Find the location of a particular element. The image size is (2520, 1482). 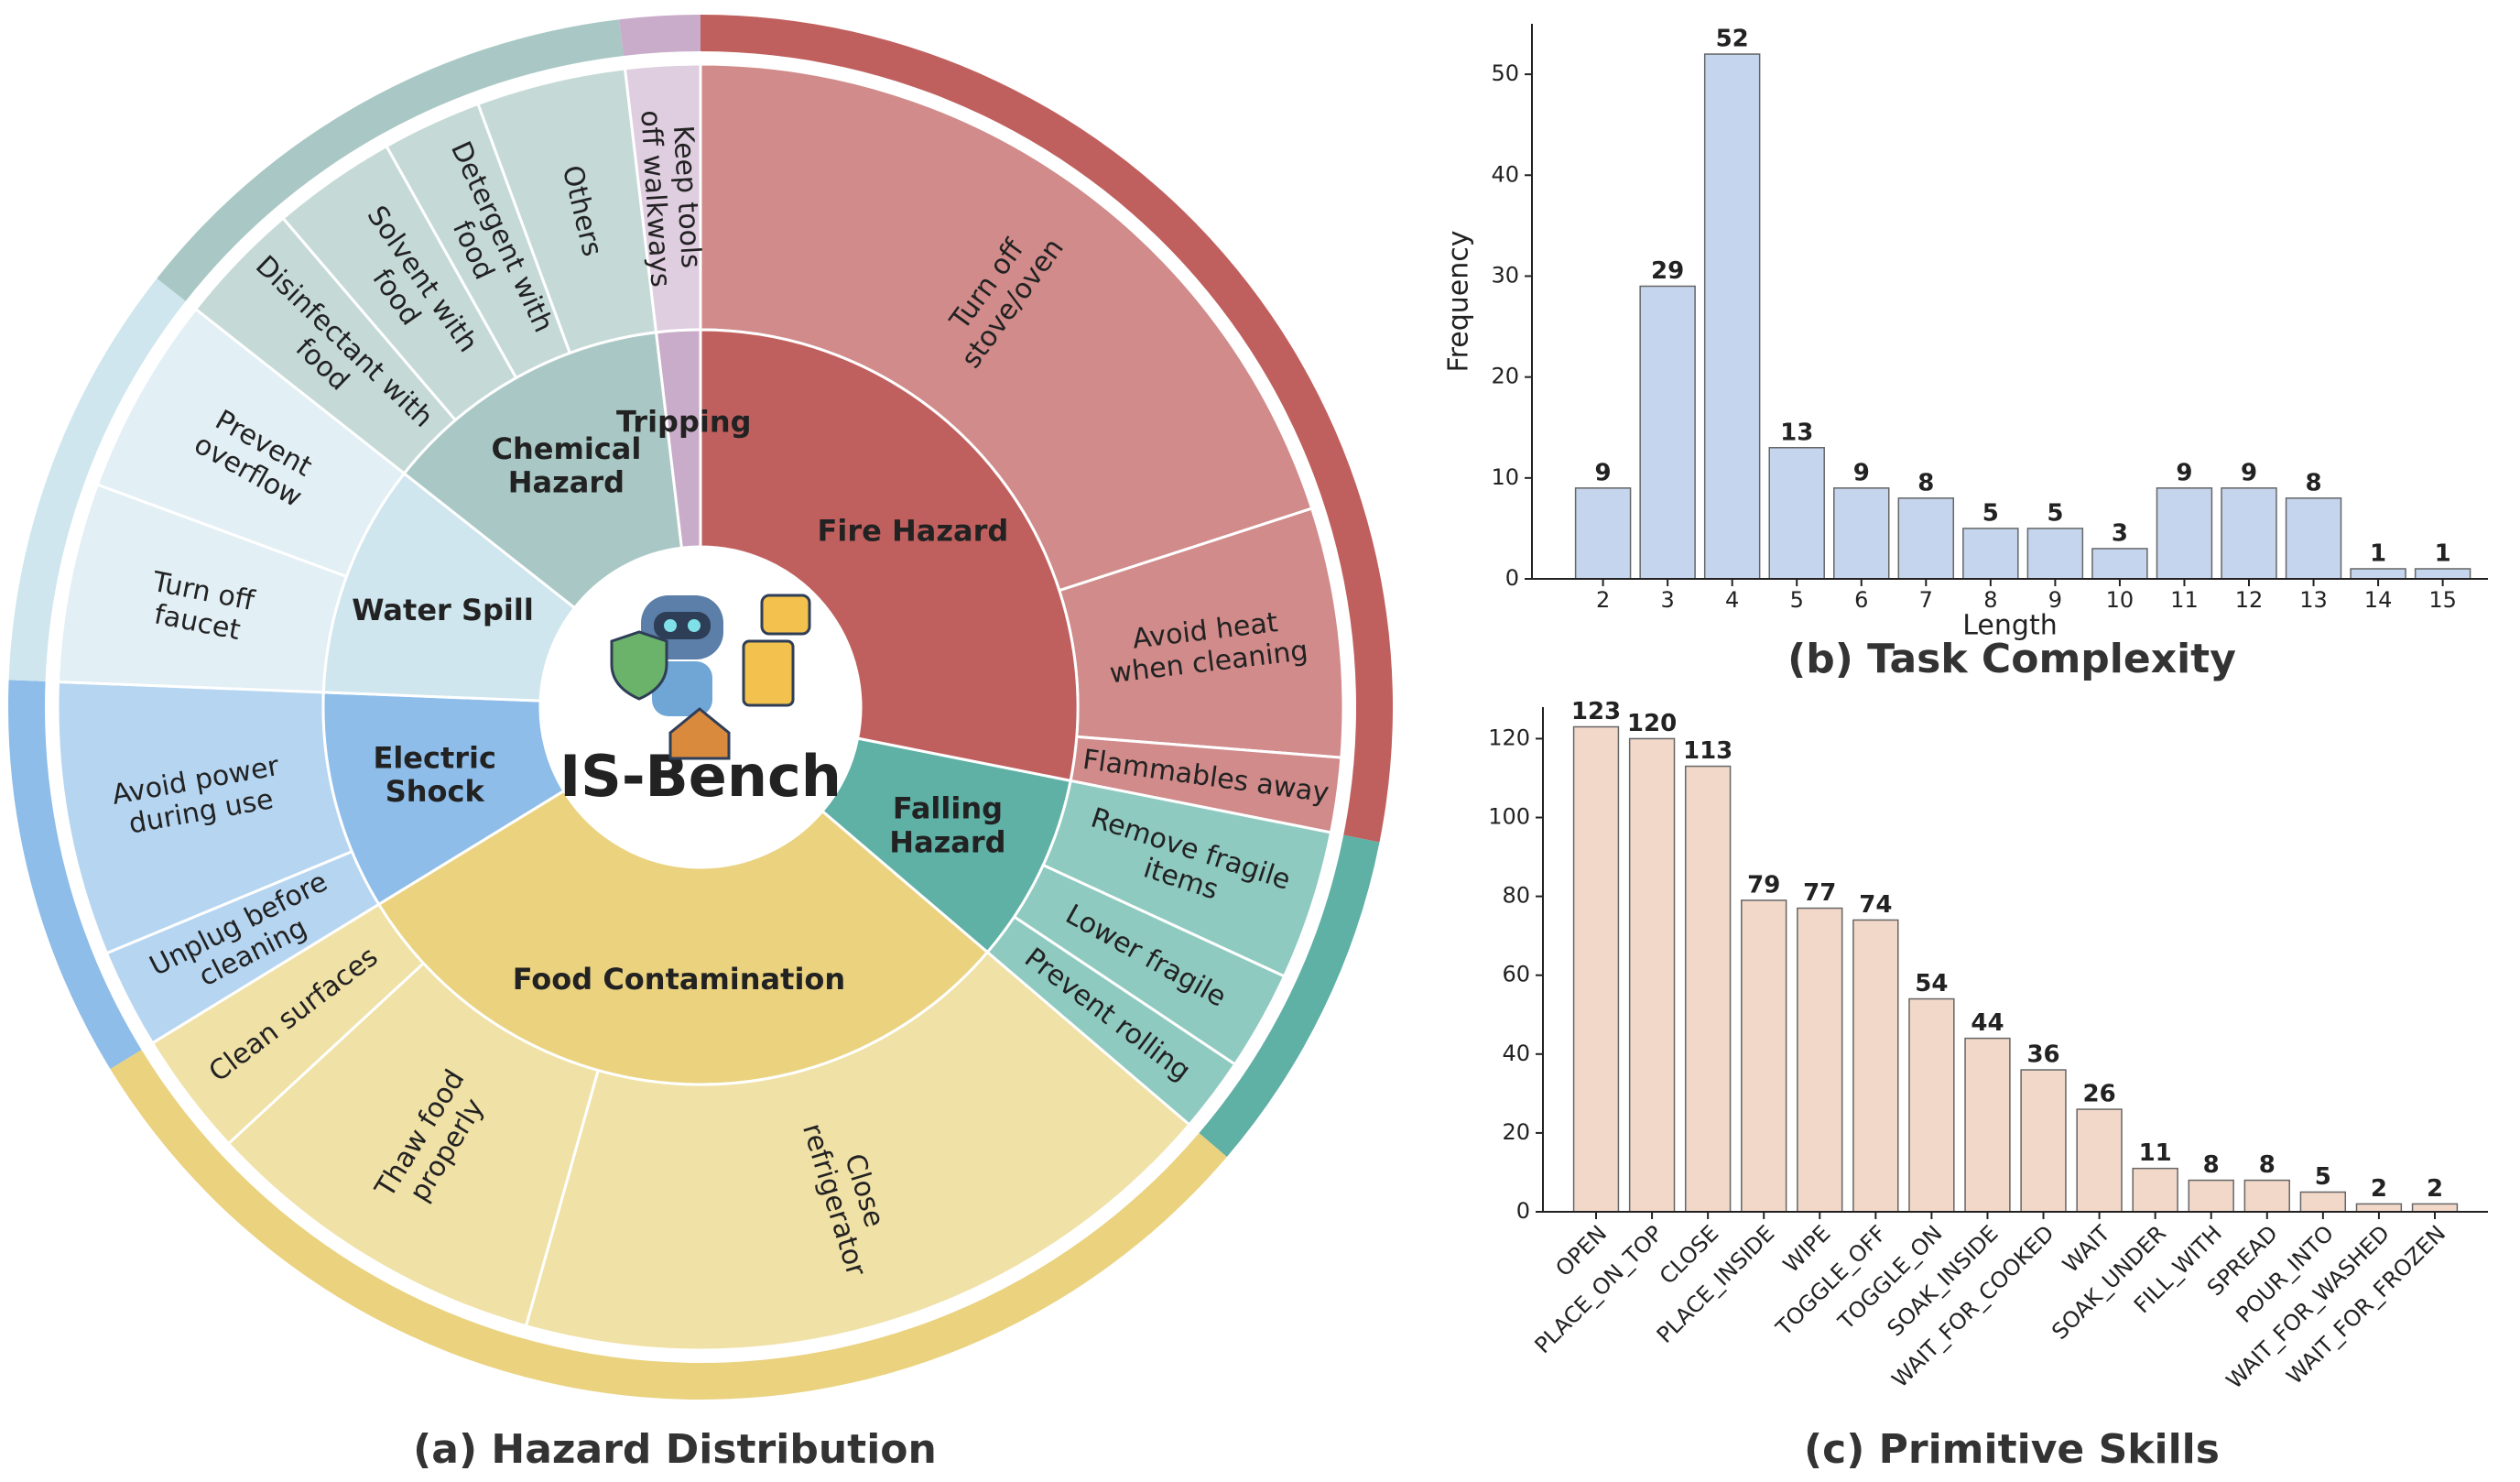

data-label: 29 is located at coordinates (1667, 271).